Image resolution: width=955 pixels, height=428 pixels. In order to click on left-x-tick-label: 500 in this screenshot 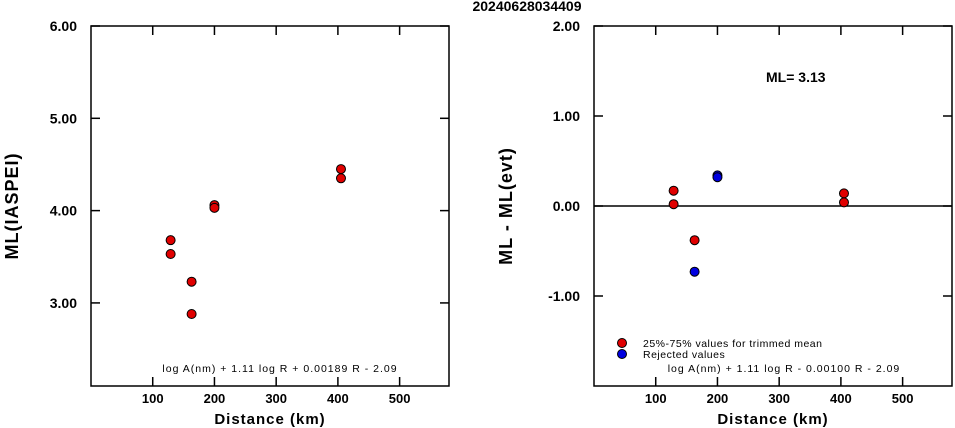, I will do `click(400, 398)`.